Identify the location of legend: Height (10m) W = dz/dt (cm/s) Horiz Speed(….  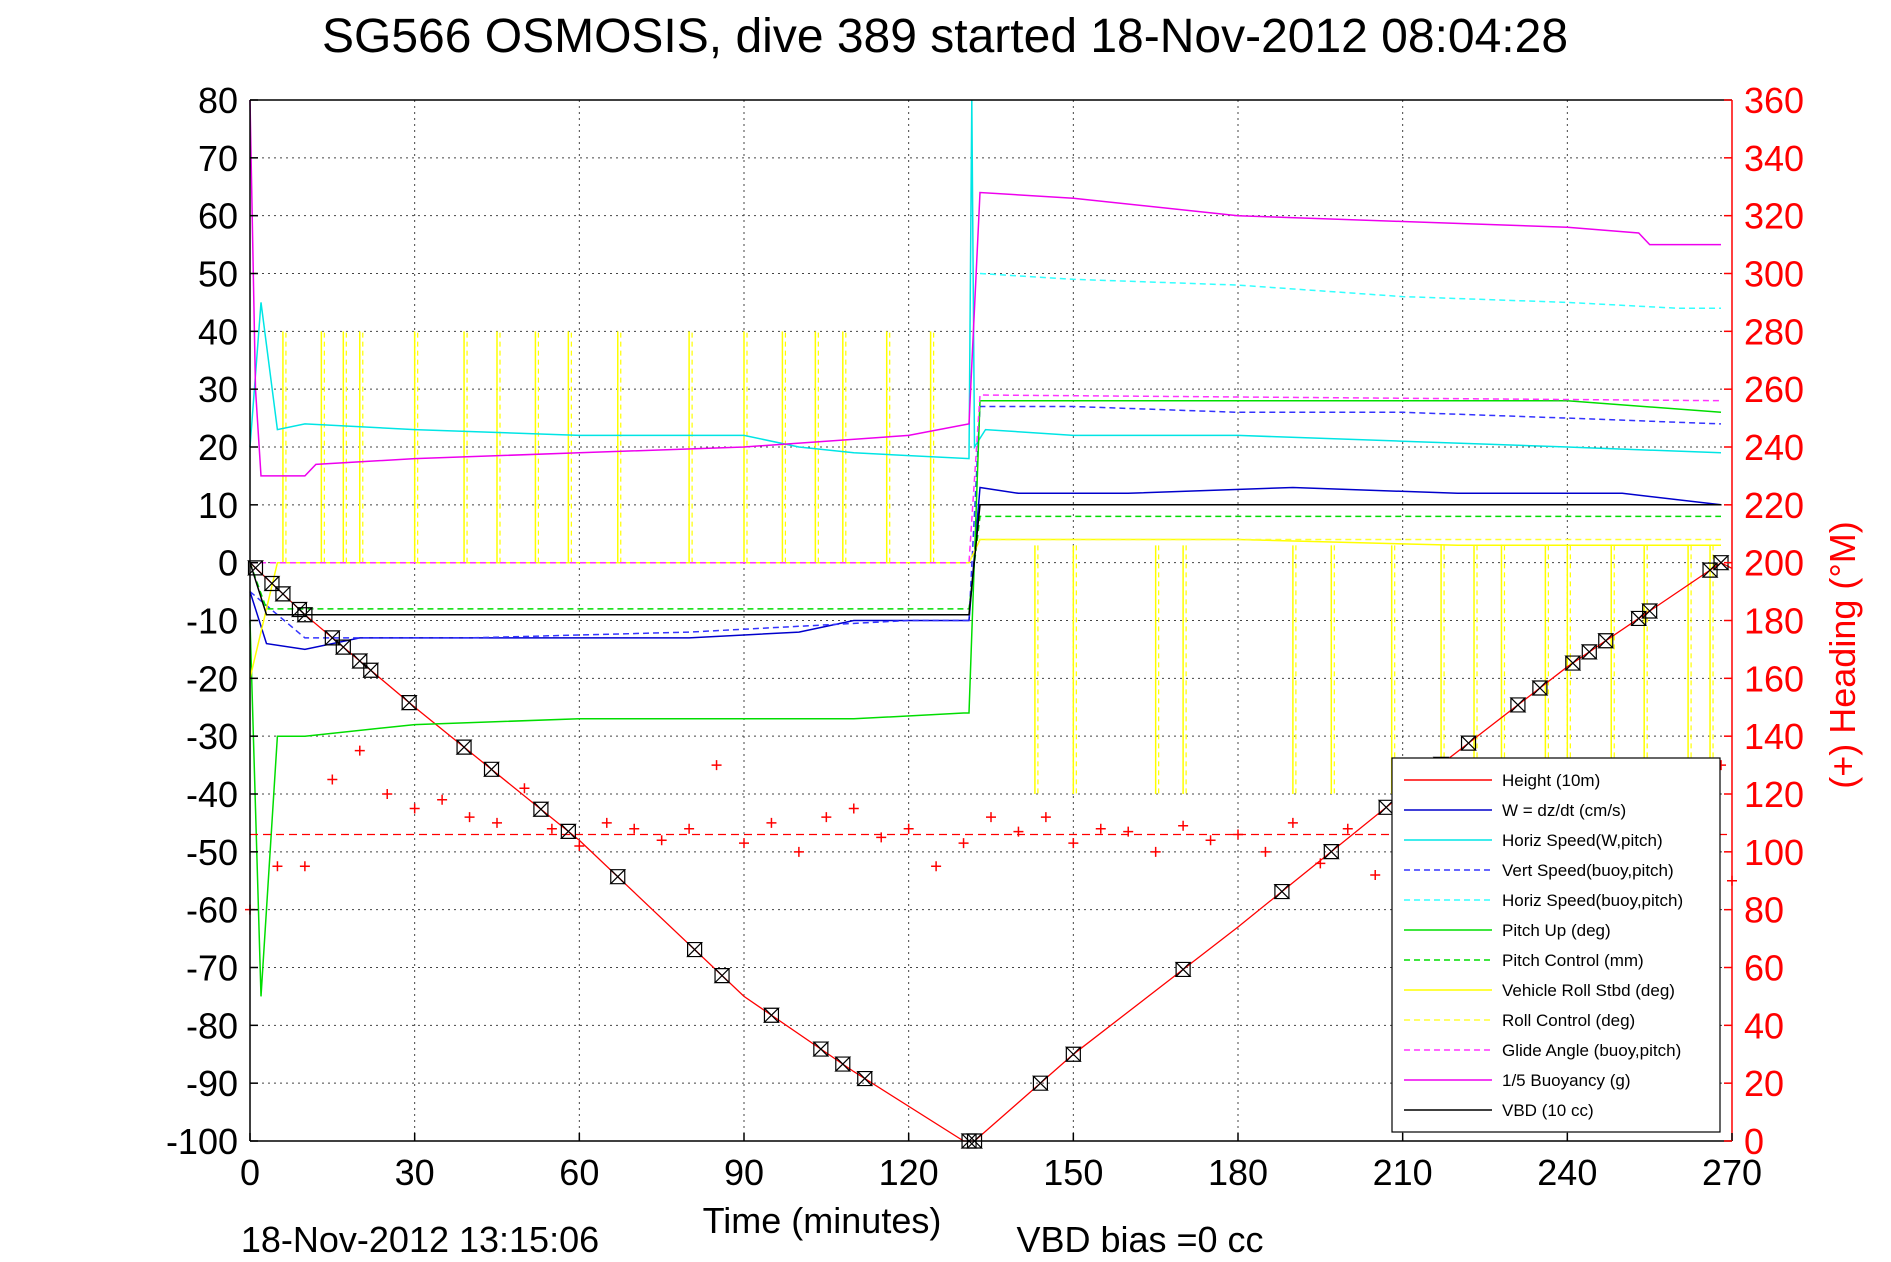
(1556, 945).